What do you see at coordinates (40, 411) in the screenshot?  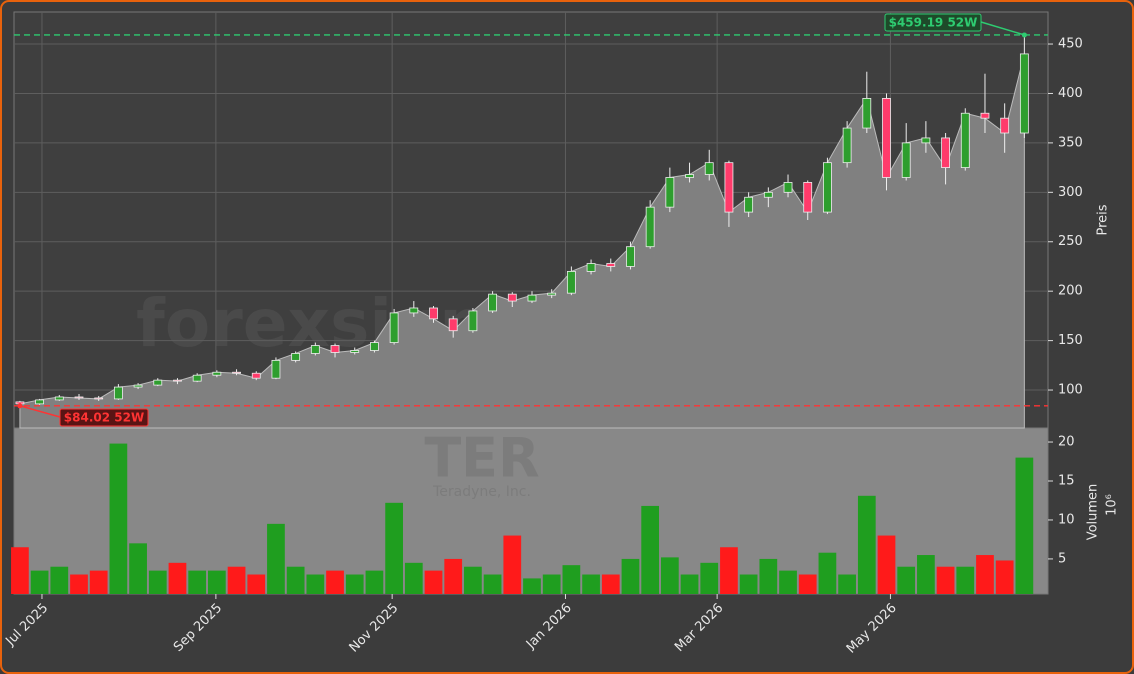 I see `annotation-arrow` at bounding box center [40, 411].